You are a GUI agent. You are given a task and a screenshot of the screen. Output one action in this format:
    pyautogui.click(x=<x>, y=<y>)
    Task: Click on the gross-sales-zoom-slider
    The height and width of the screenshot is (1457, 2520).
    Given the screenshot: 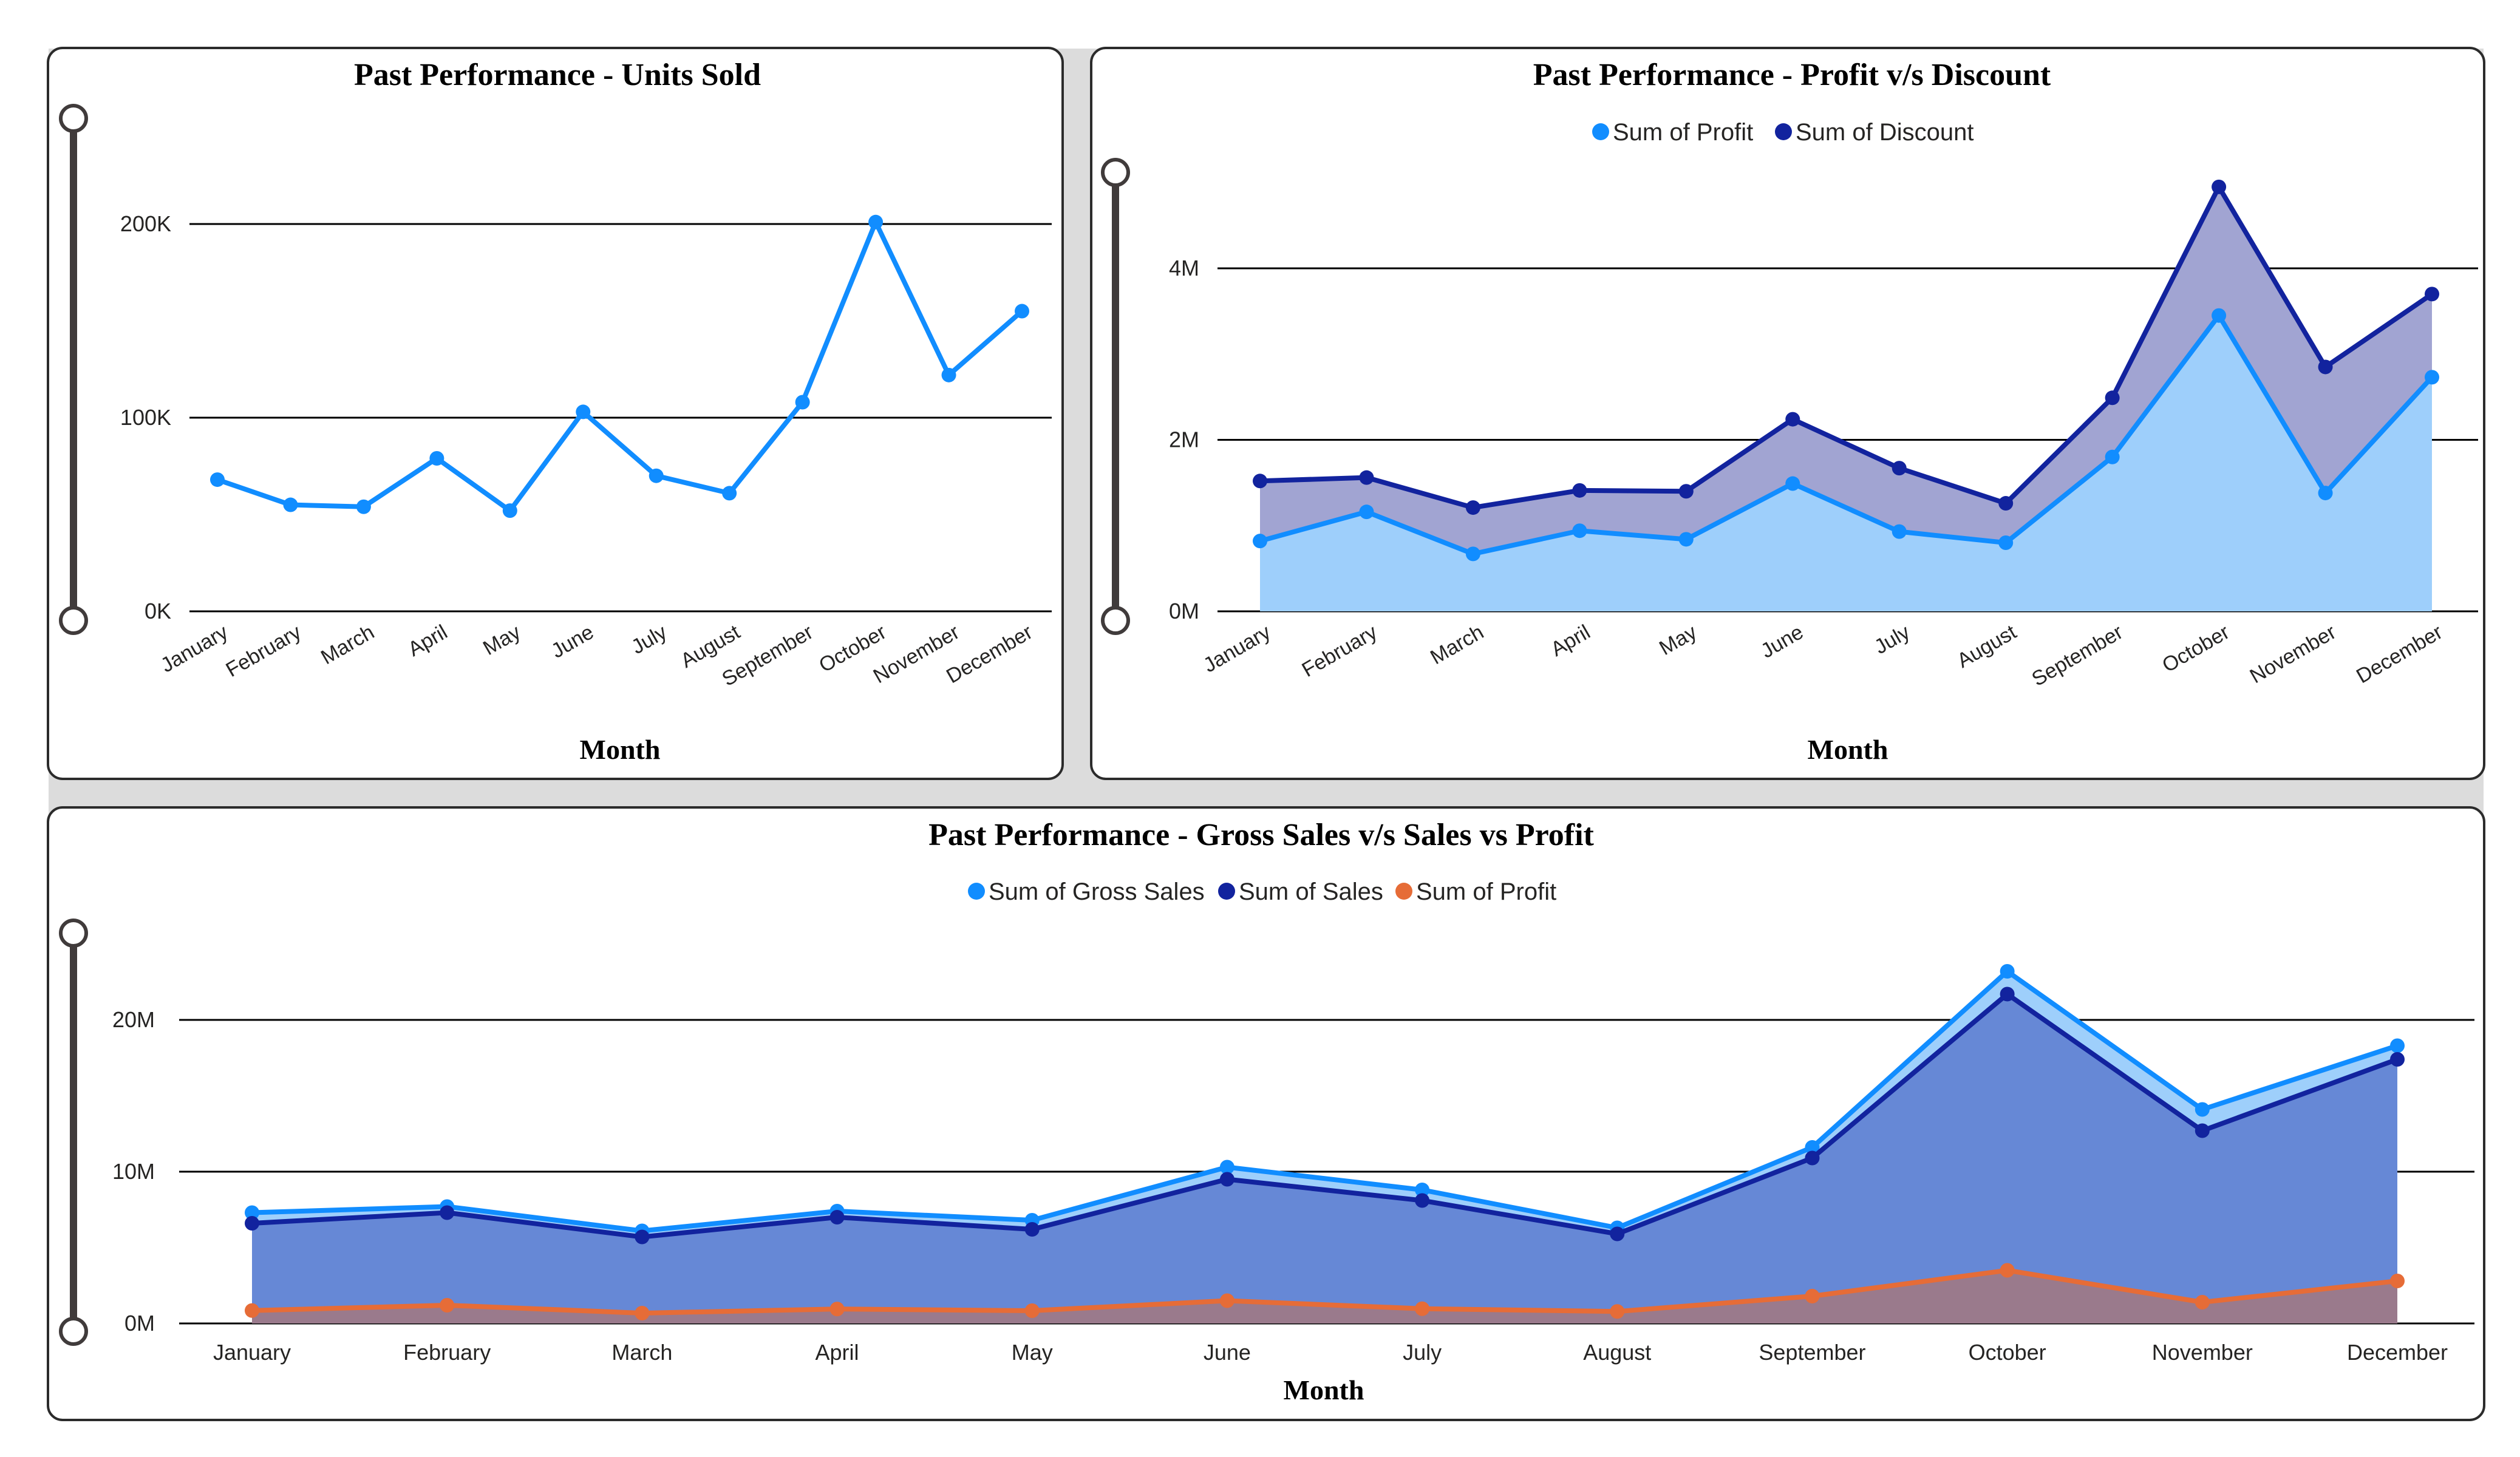 What is the action you would take?
    pyautogui.click(x=73, y=1132)
    